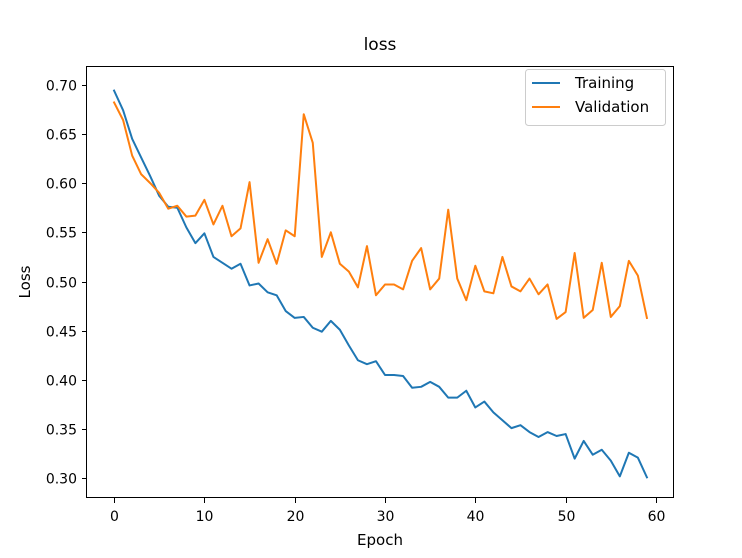 The width and height of the screenshot is (742, 558). I want to click on legend-label-validation: Validation, so click(612, 107).